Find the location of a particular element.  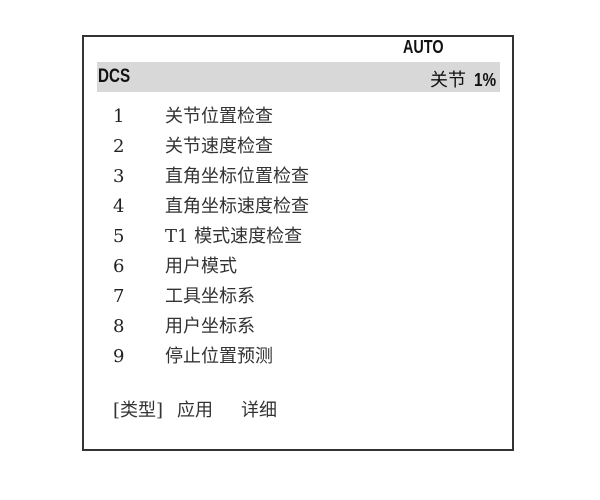

screen-title: DCS is located at coordinates (114, 76).